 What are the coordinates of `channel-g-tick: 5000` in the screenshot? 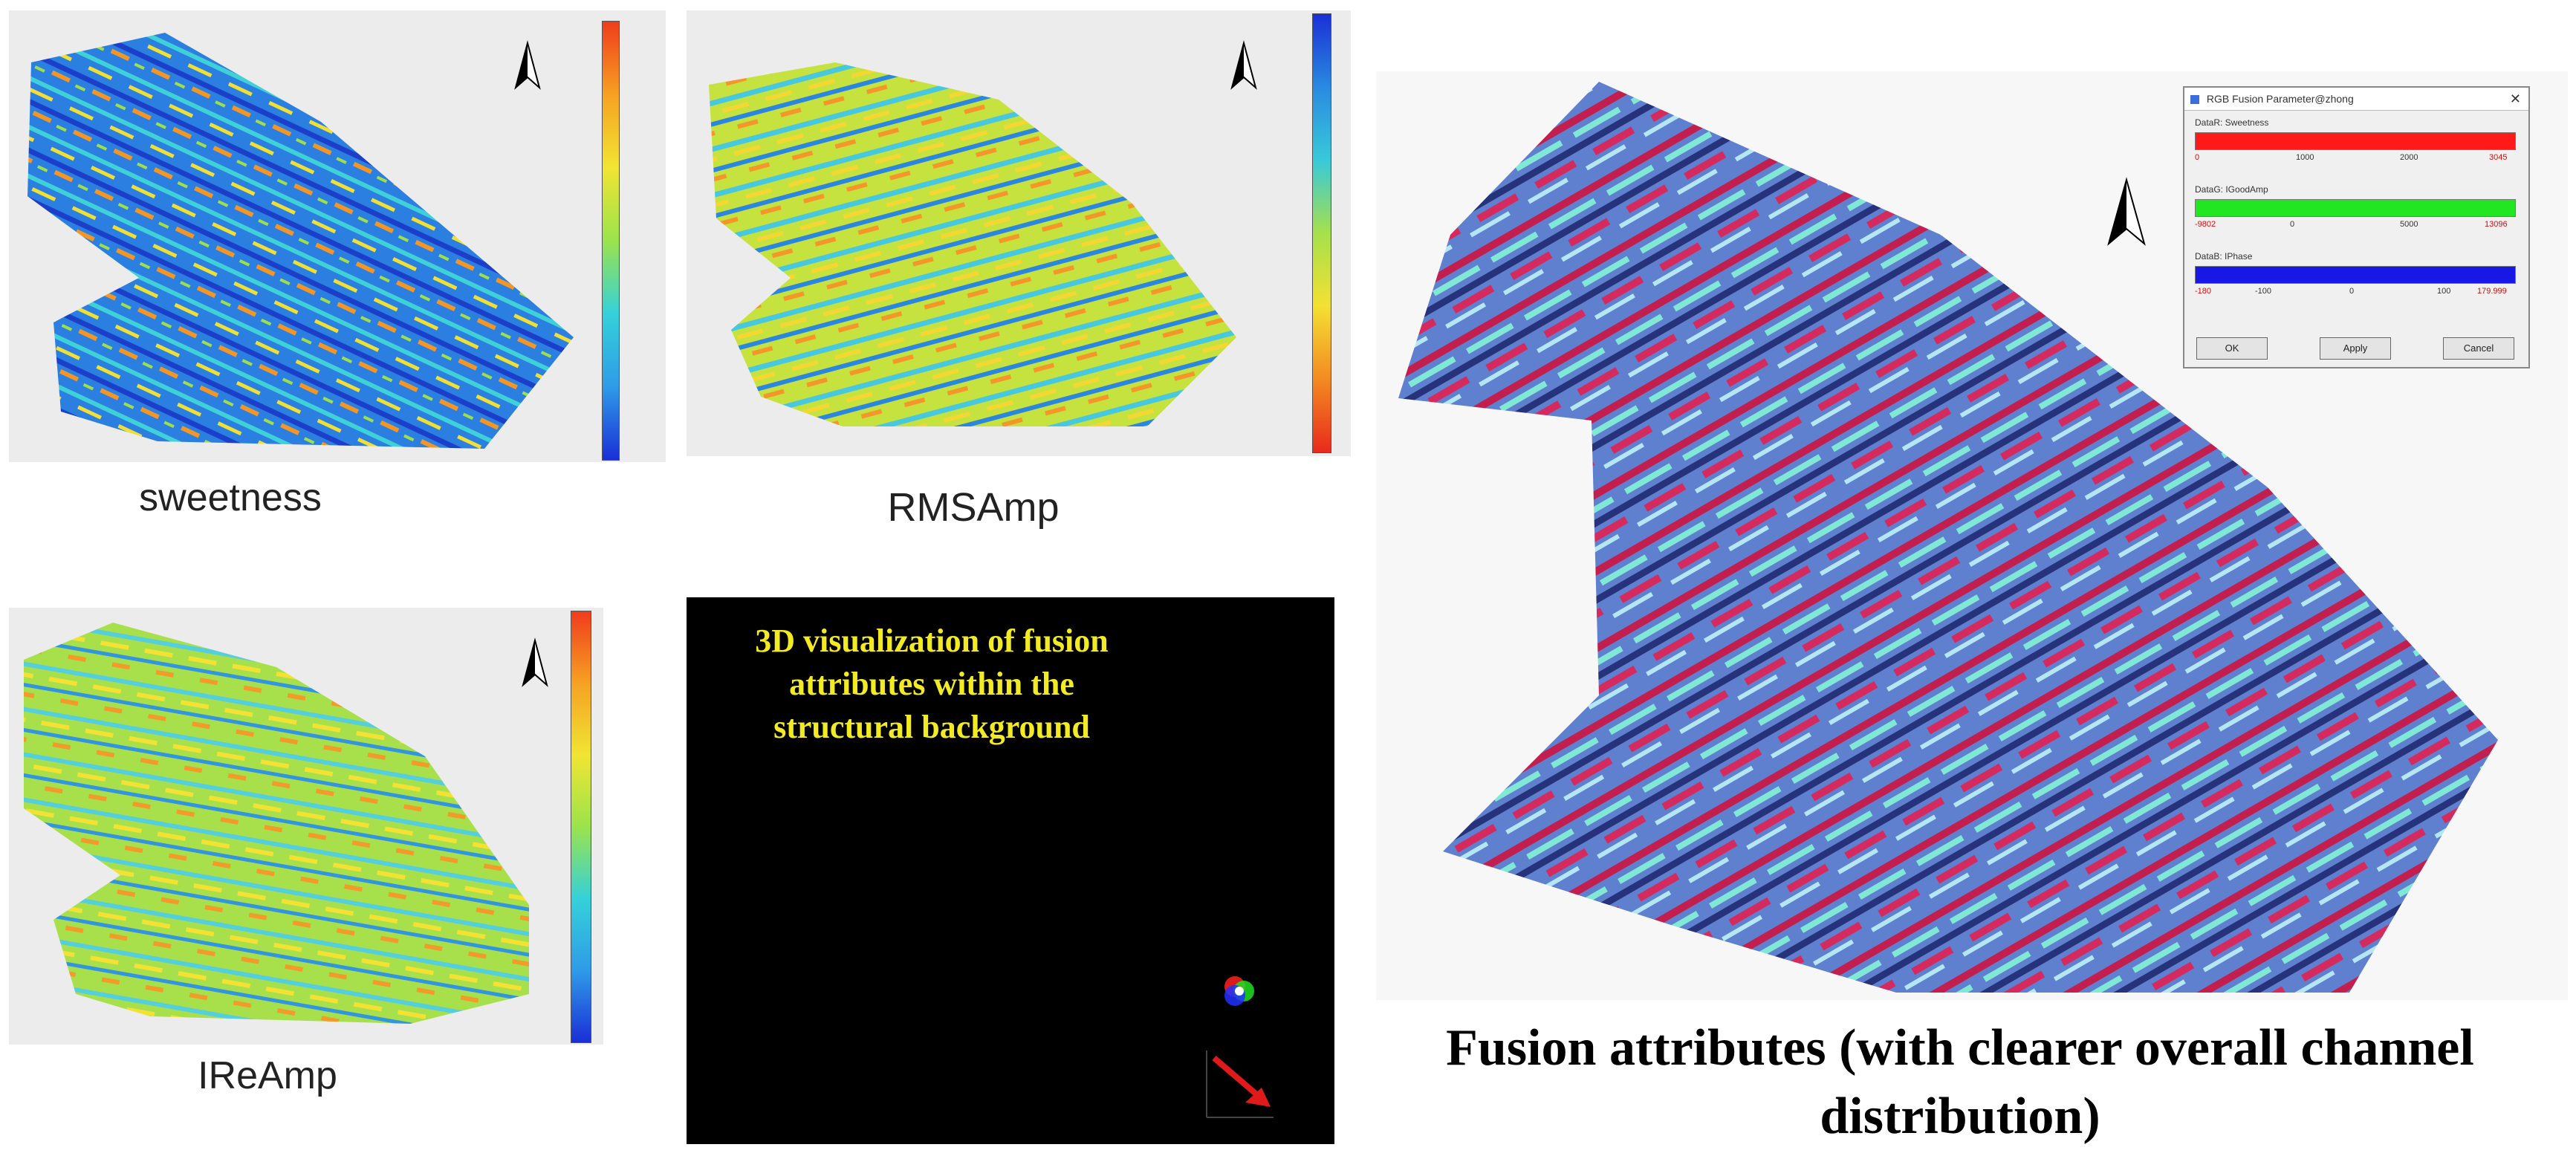 It's located at (2409, 224).